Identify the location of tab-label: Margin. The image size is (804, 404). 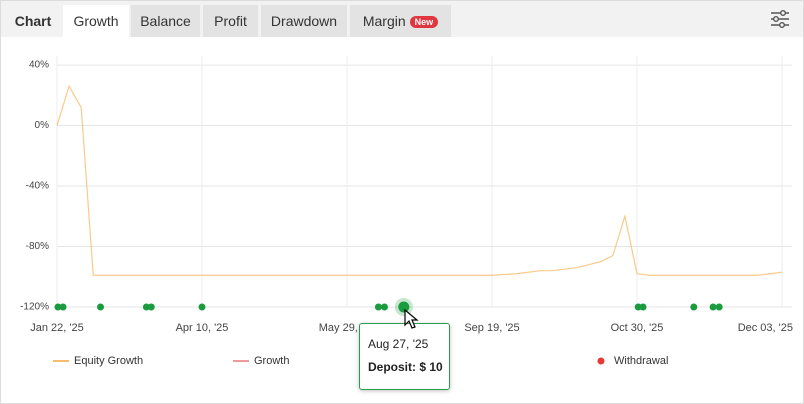
(384, 21).